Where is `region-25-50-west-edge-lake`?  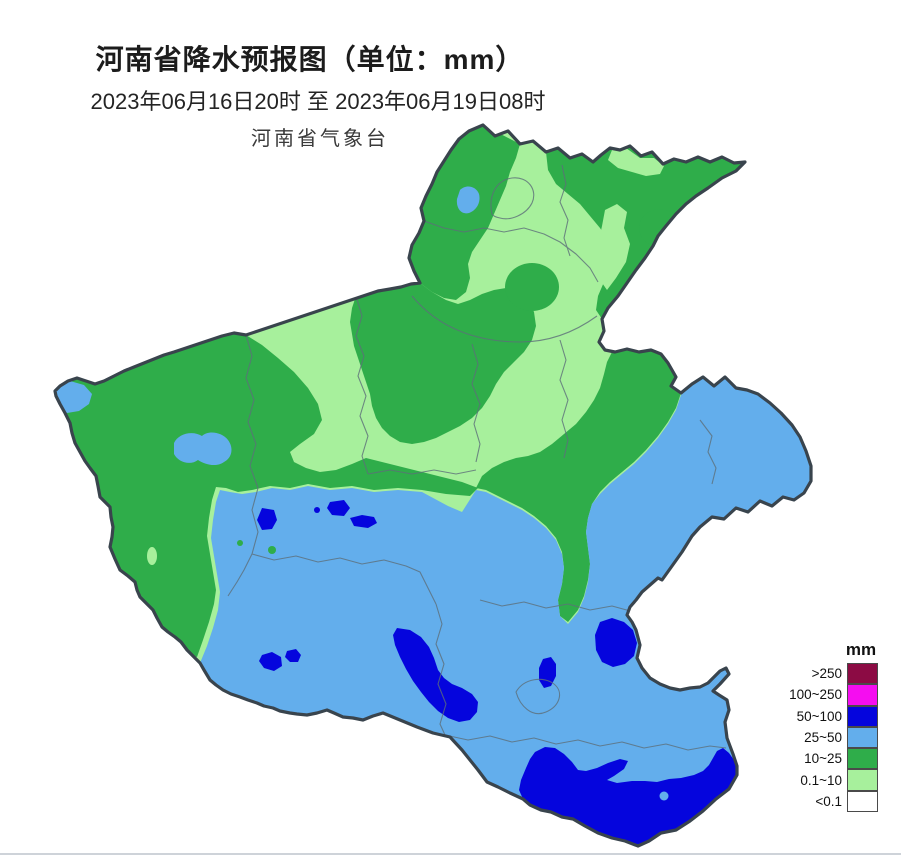 region-25-50-west-edge-lake is located at coordinates (73, 397).